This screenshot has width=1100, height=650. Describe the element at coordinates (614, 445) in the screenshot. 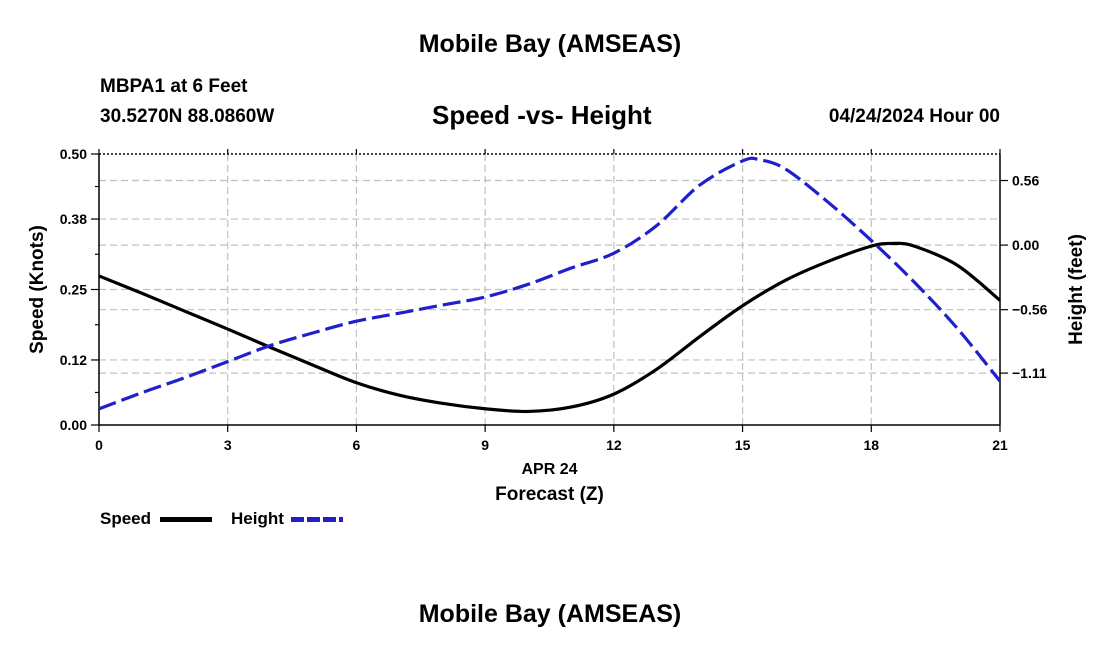

I see `x-tick-label: 12` at that location.